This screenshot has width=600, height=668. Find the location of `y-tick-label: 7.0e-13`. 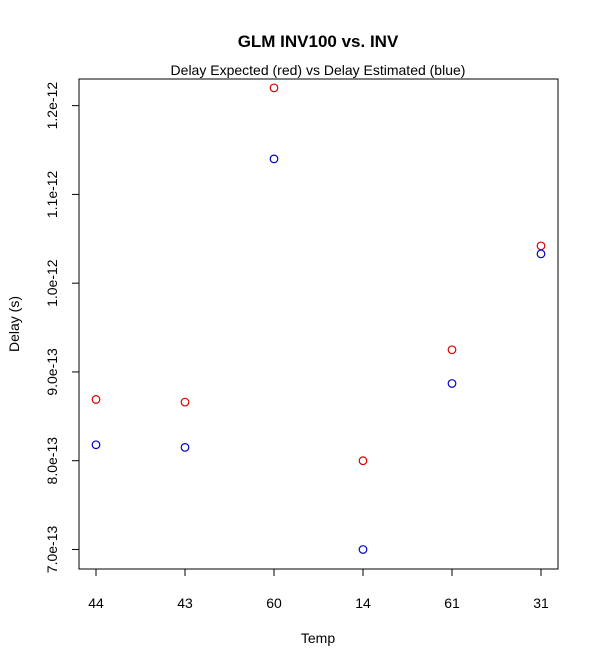

y-tick-label: 7.0e-13 is located at coordinates (52, 550).